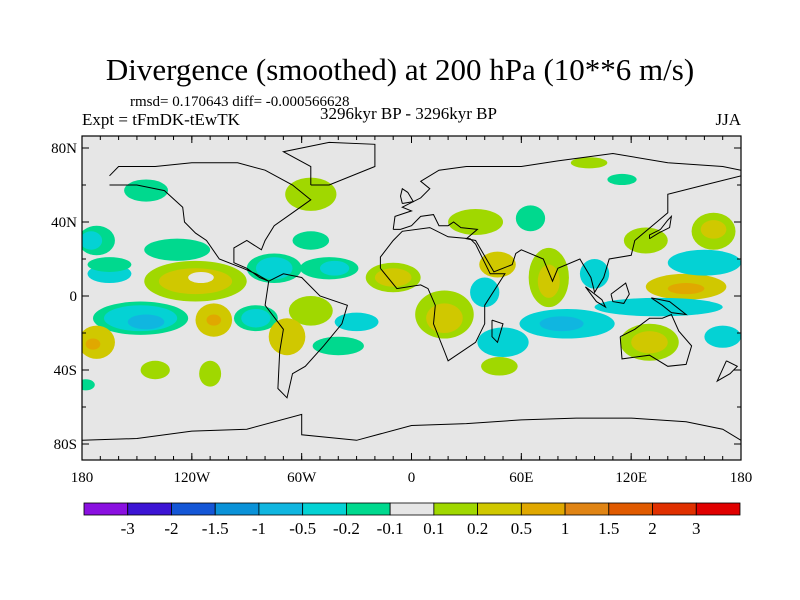  Describe the element at coordinates (192, 478) in the screenshot. I see `x-tick-label: 120W` at that location.